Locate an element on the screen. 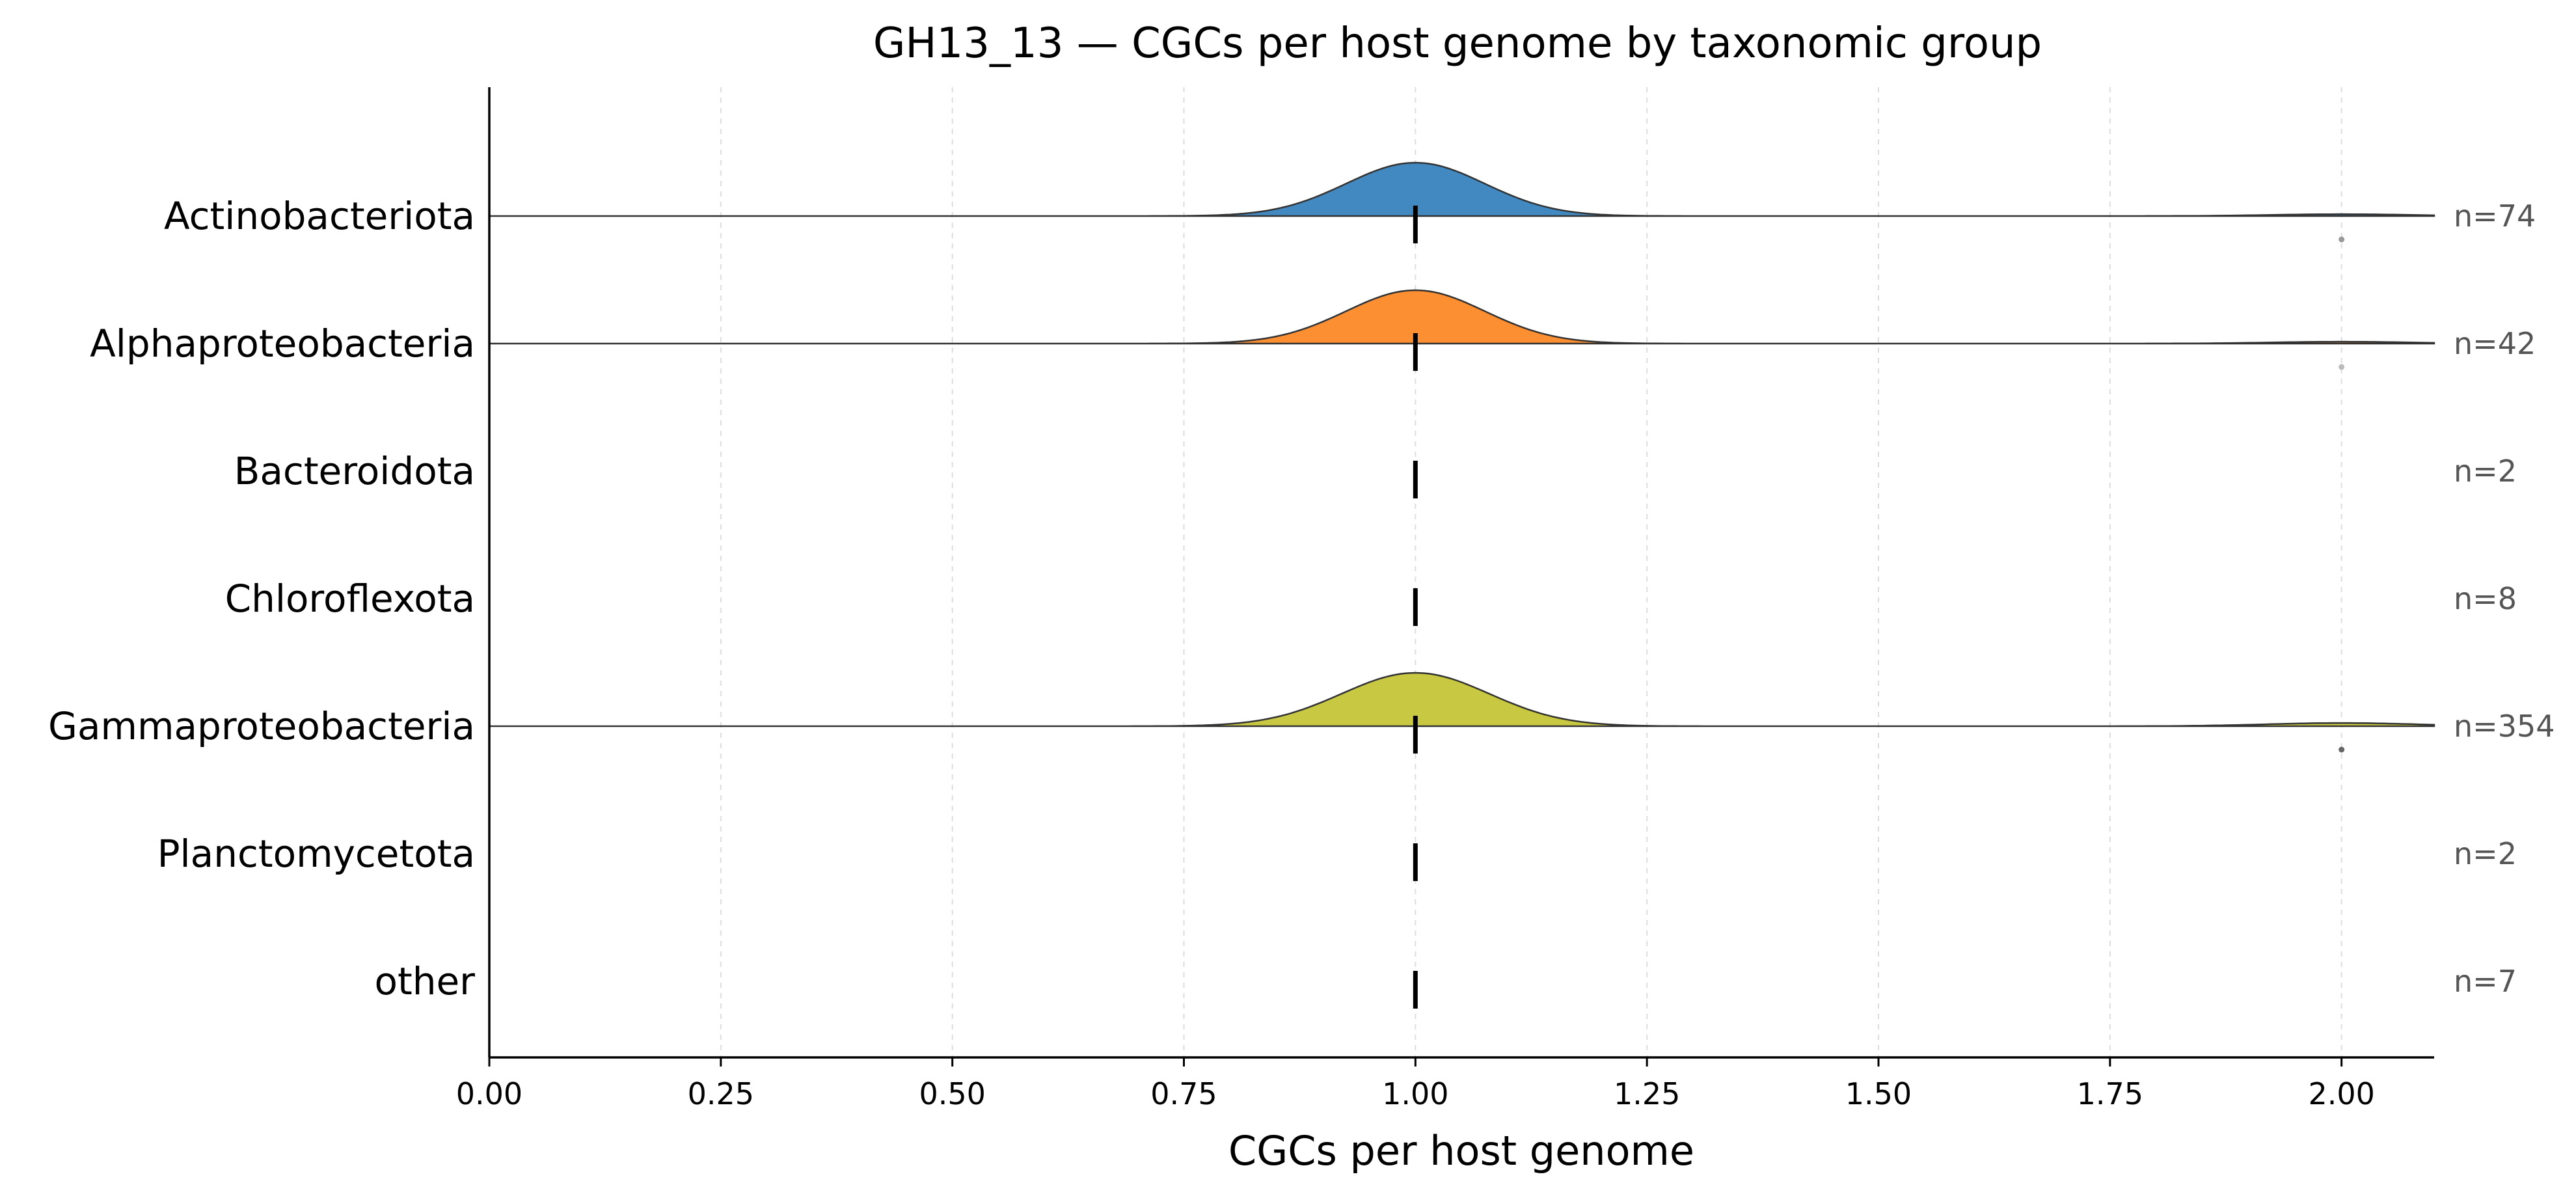  n-labels: n=74 n=42 n=2 n=8 n=354 n=2 n=7 is located at coordinates (2504, 598).